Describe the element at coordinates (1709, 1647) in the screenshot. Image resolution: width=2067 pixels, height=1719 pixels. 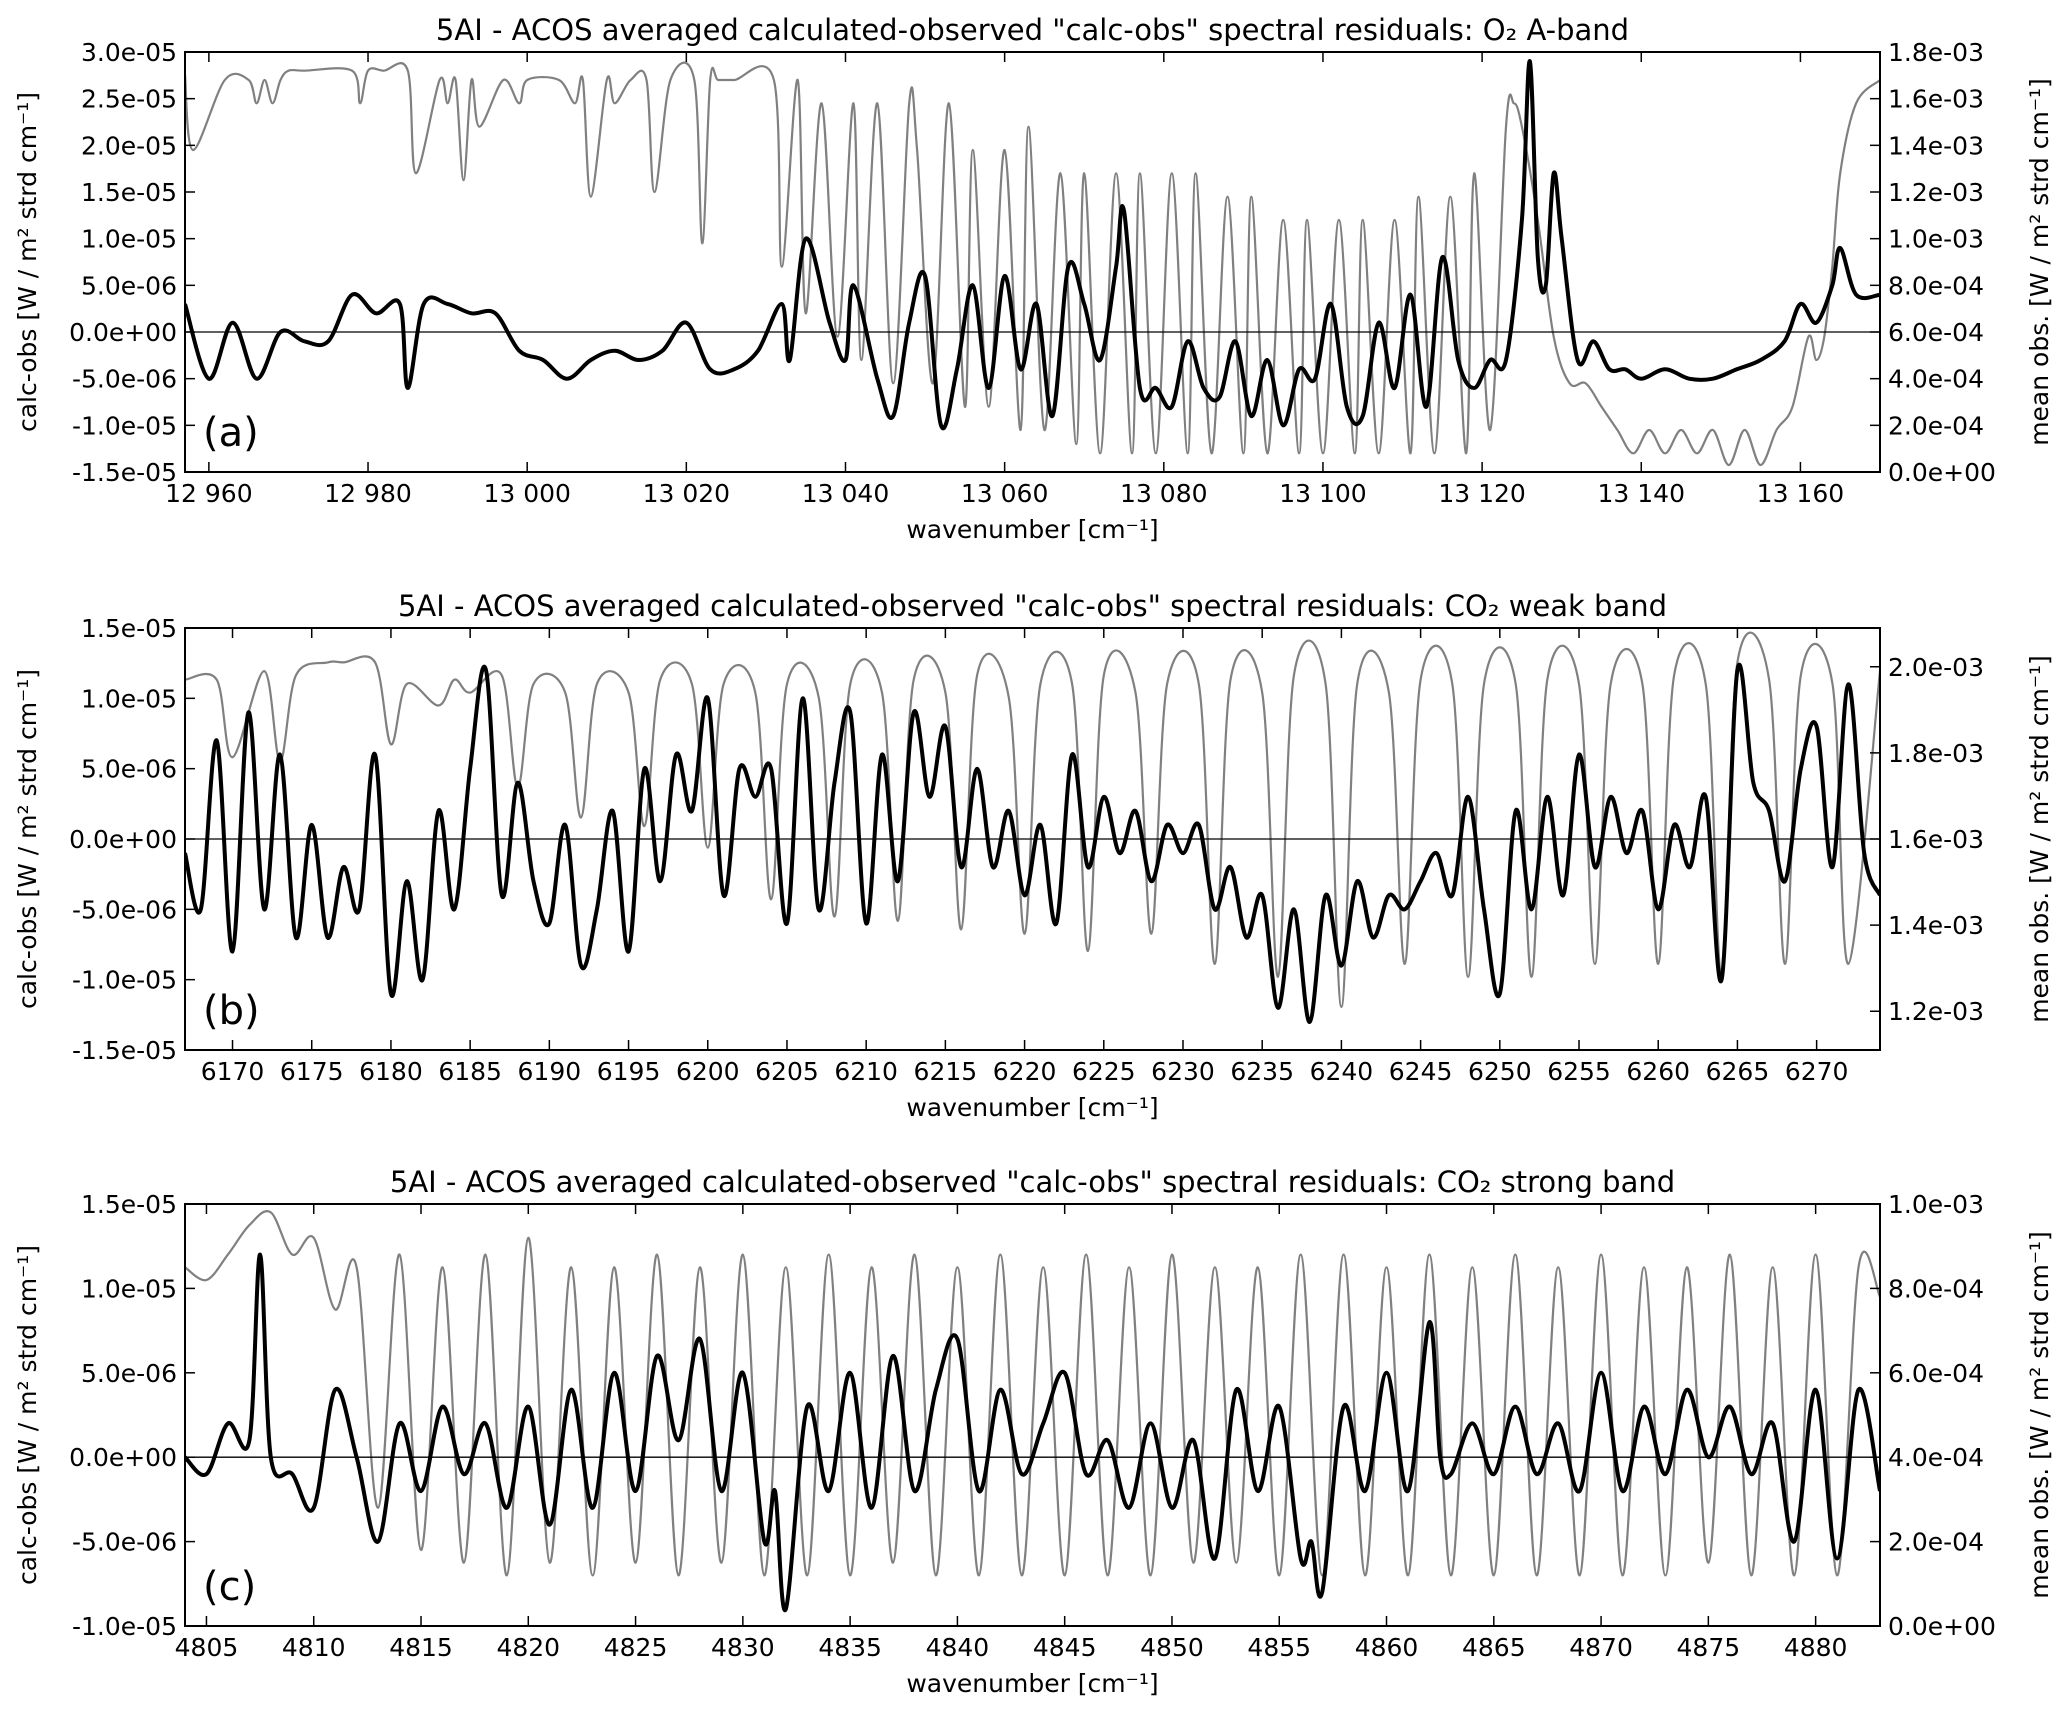
I see `x-tick-label: 4875` at that location.